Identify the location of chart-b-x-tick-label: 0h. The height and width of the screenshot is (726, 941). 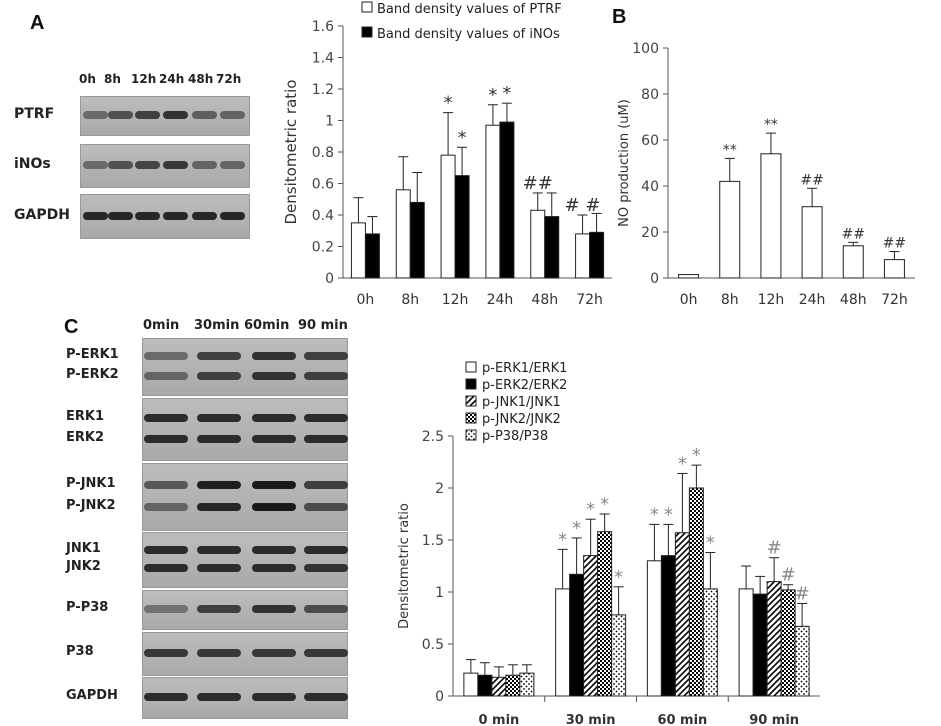
(689, 300).